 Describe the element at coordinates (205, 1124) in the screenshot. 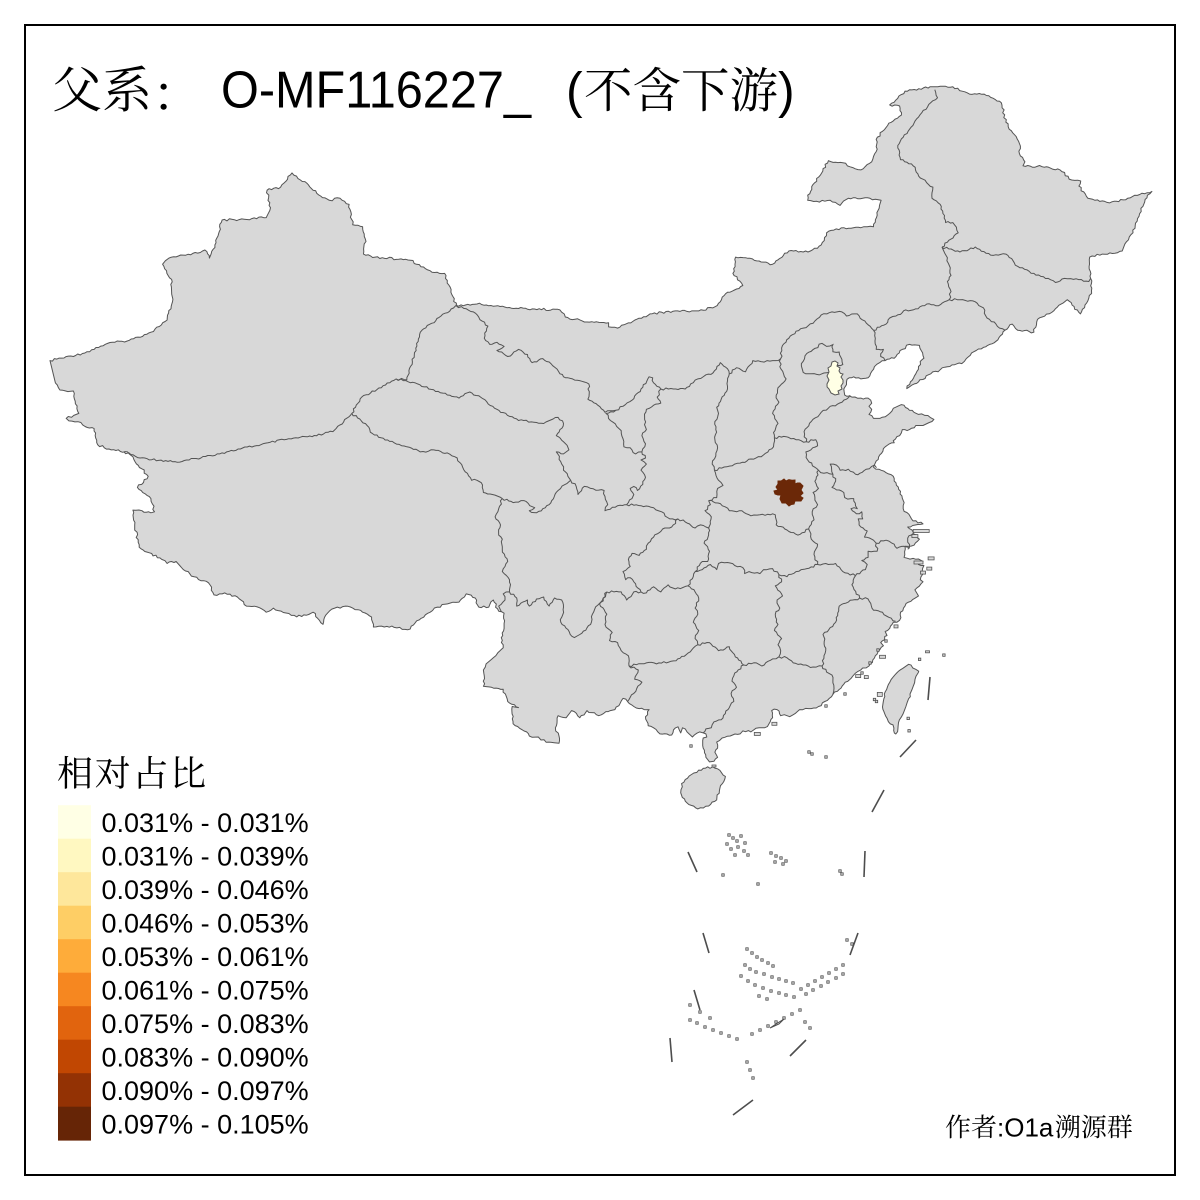

I see `svg-text: 0.097% - 0.105%` at that location.